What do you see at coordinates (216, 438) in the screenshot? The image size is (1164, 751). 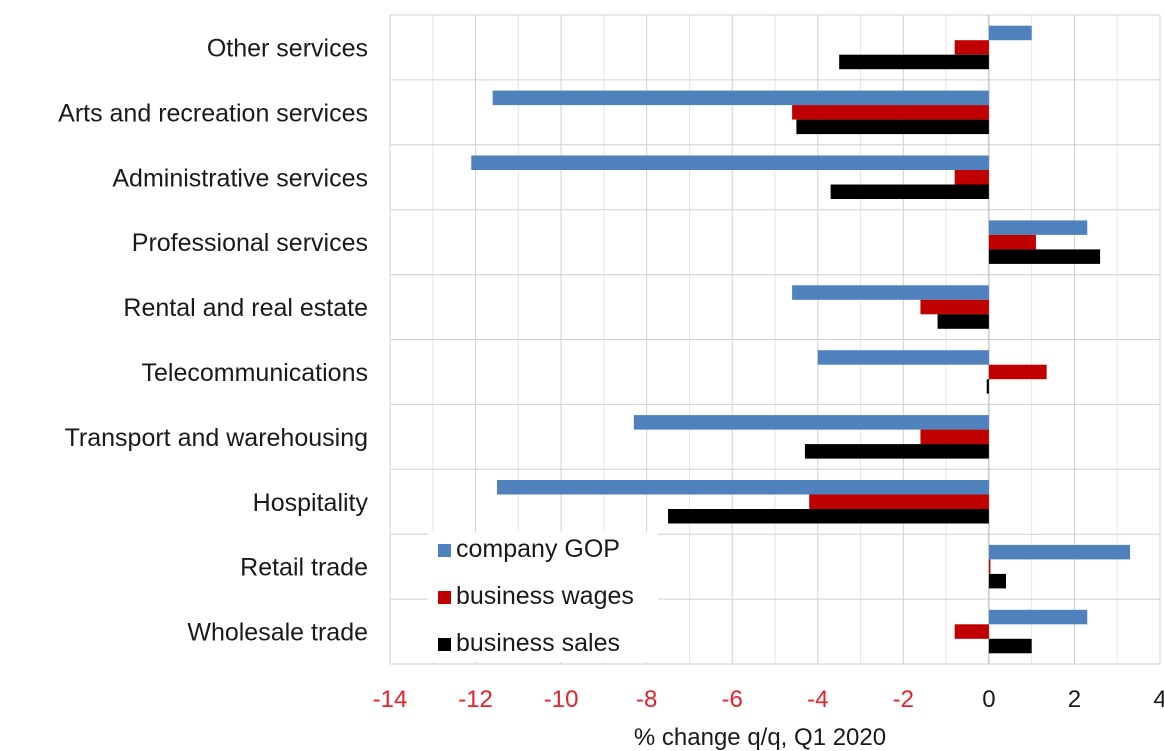 I see `category-label: Transport and warehousing` at bounding box center [216, 438].